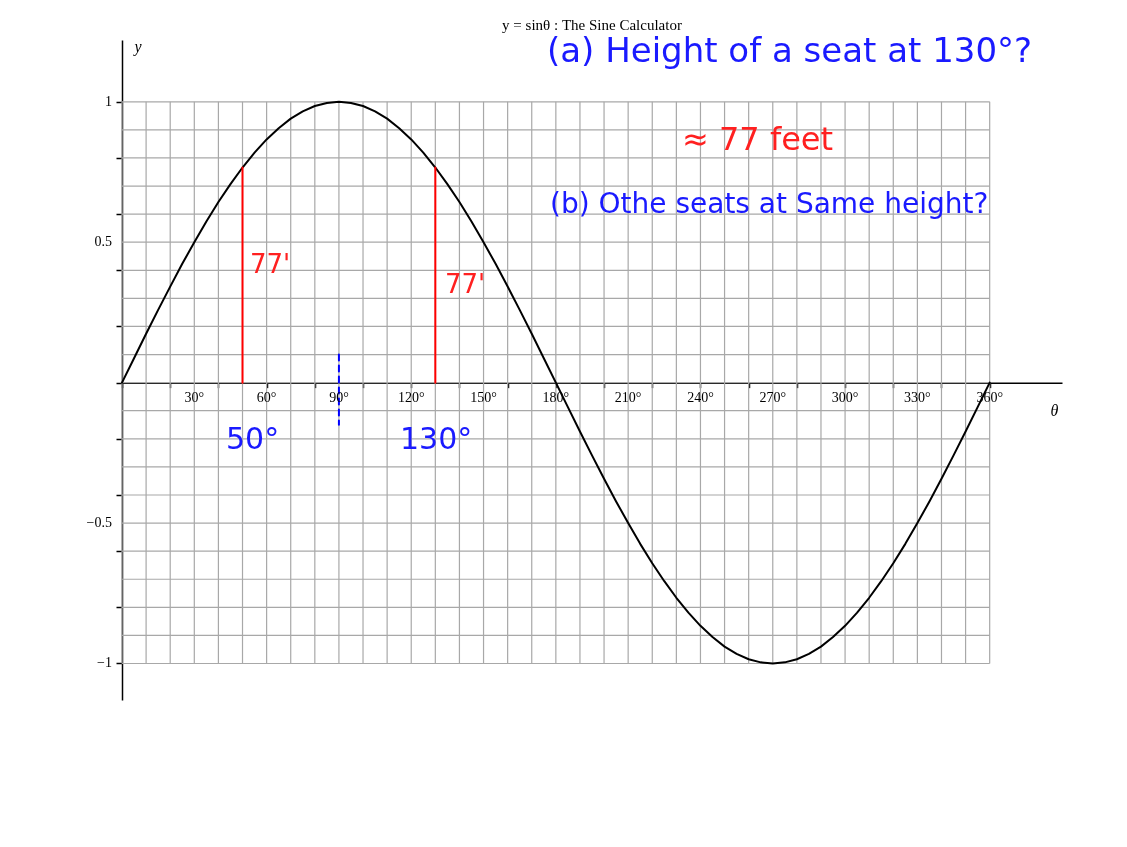 This screenshot has height=847, width=1127. What do you see at coordinates (769, 203) in the screenshot?
I see `annotation: (b) Othe seats at Same height?` at bounding box center [769, 203].